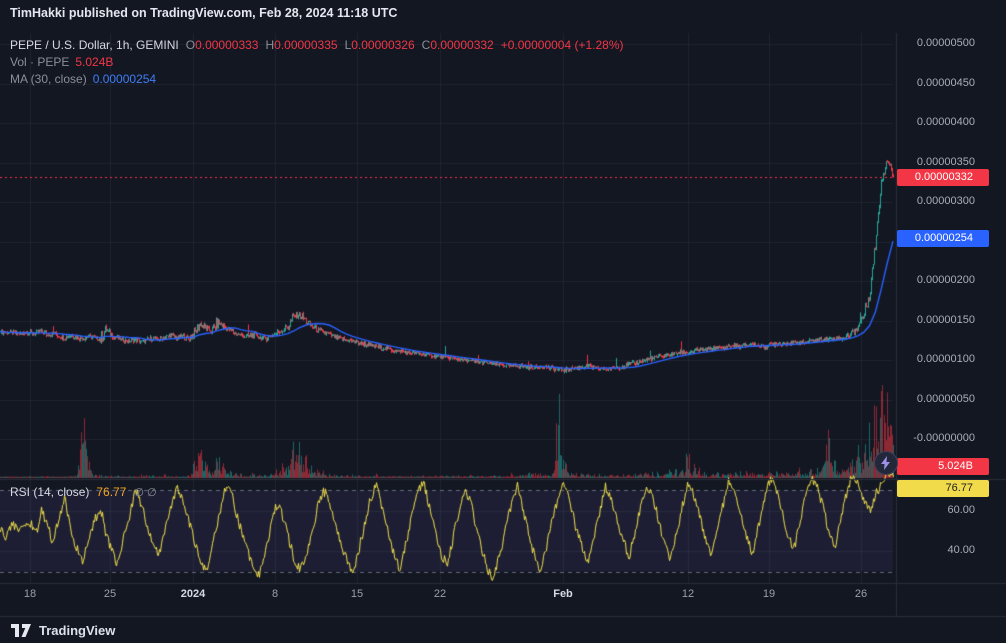  I want to click on volume-label: Vol · PEPE, so click(40, 62).